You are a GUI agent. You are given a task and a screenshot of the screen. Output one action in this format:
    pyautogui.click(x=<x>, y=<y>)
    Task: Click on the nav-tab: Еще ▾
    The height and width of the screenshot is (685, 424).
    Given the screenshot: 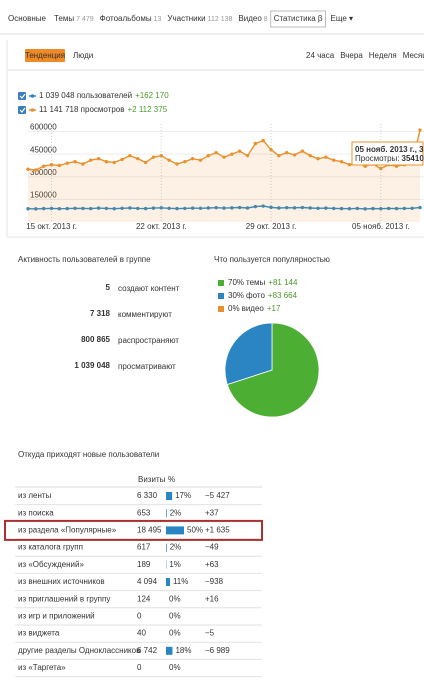 What is the action you would take?
    pyautogui.click(x=342, y=18)
    